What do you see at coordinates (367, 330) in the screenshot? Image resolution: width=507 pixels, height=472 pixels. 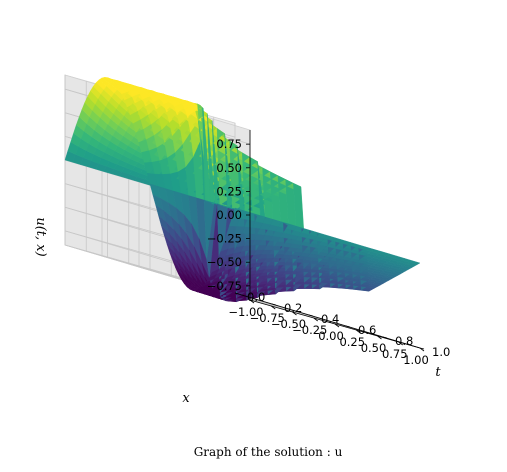 I see `t-tick-label: 0.6` at bounding box center [367, 330].